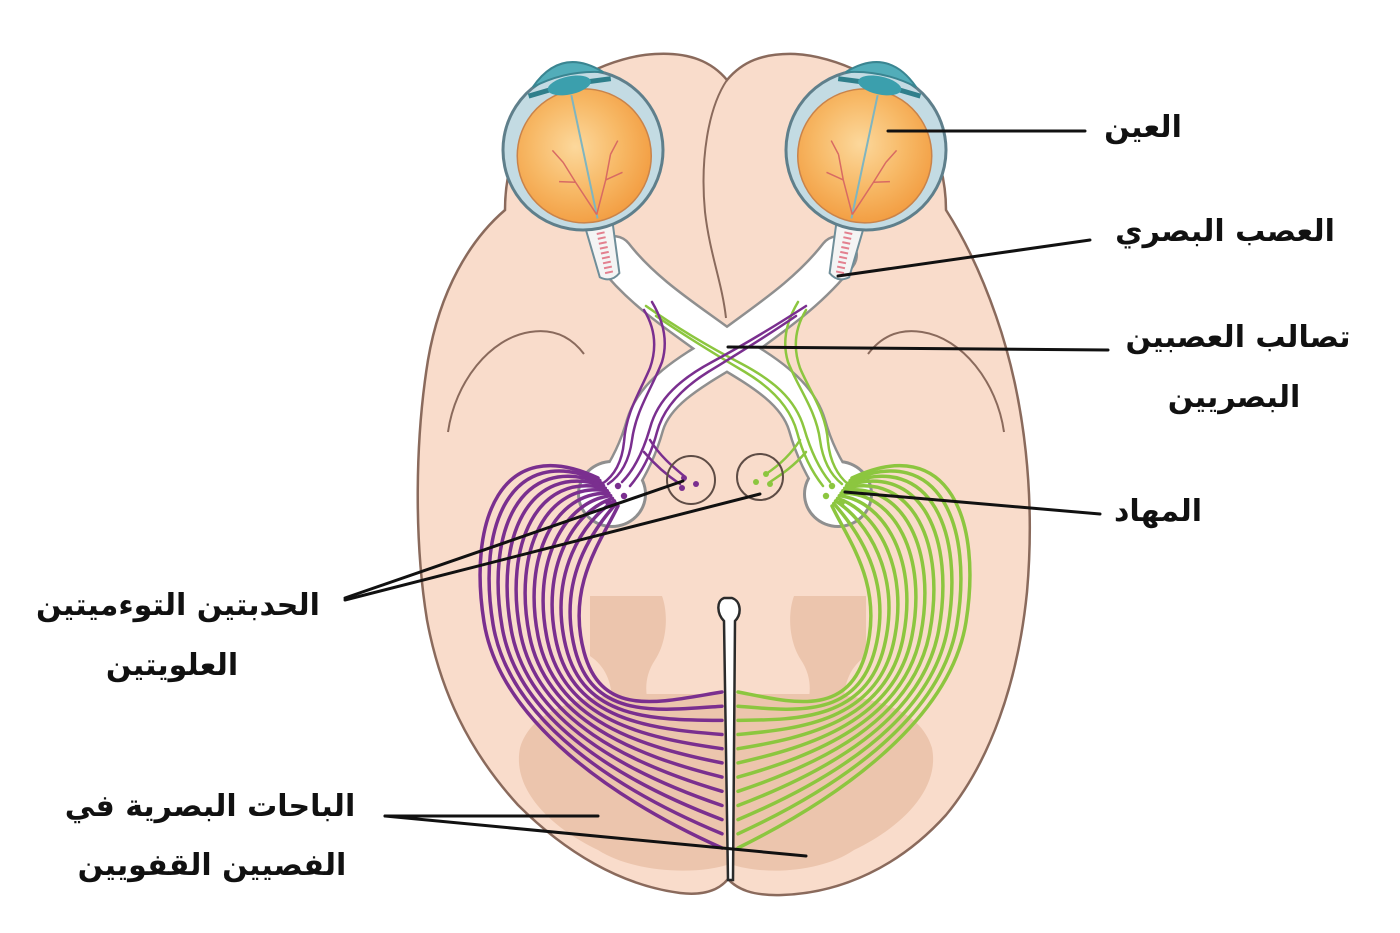 Image resolution: width=1400 pixels, height=933 pixels. Describe the element at coordinates (210, 806) in the screenshot. I see `visual-areas-label-line1: الباحات البصرية في` at that location.